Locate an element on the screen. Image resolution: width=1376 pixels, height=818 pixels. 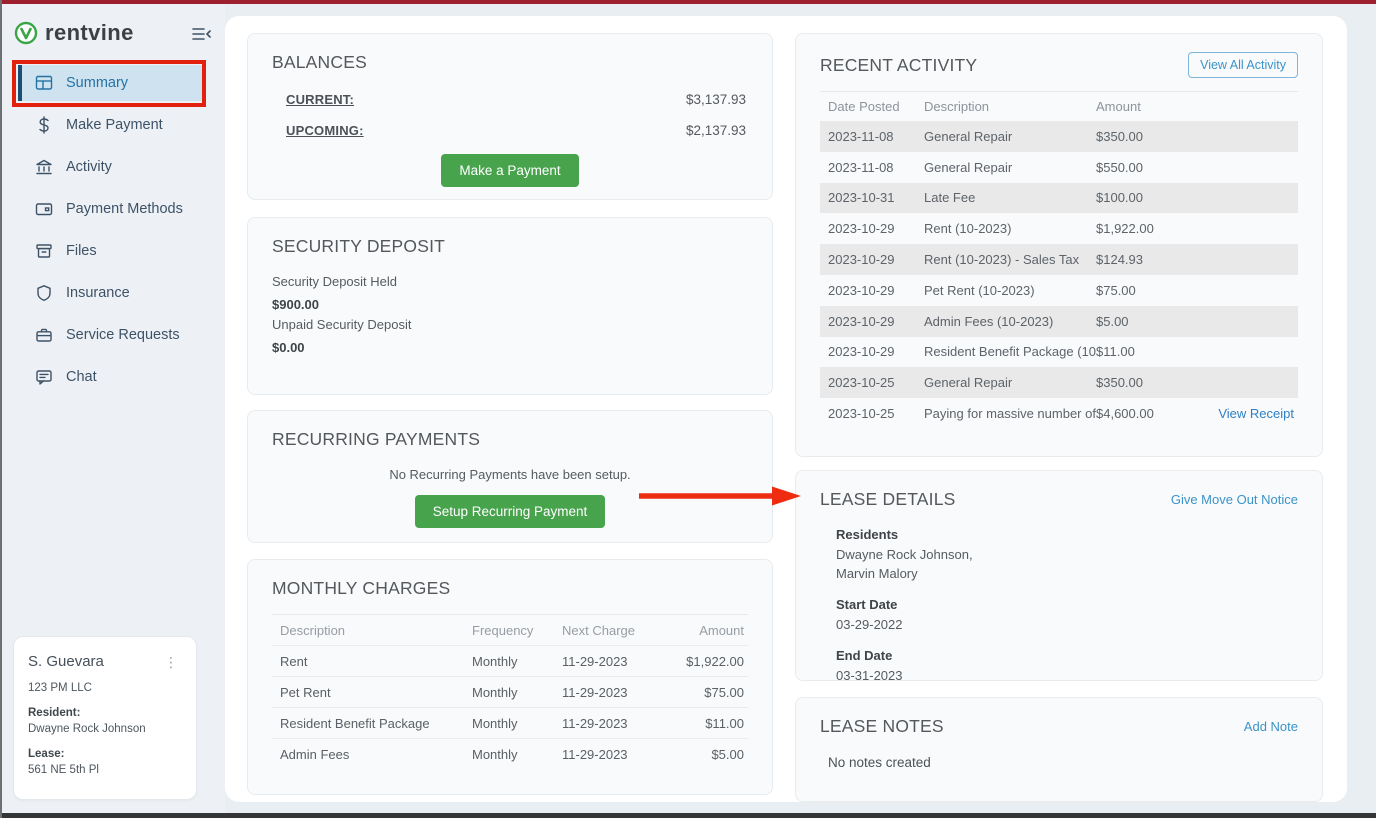
sidebar-item-label: Payment Methods is located at coordinates (124, 209).